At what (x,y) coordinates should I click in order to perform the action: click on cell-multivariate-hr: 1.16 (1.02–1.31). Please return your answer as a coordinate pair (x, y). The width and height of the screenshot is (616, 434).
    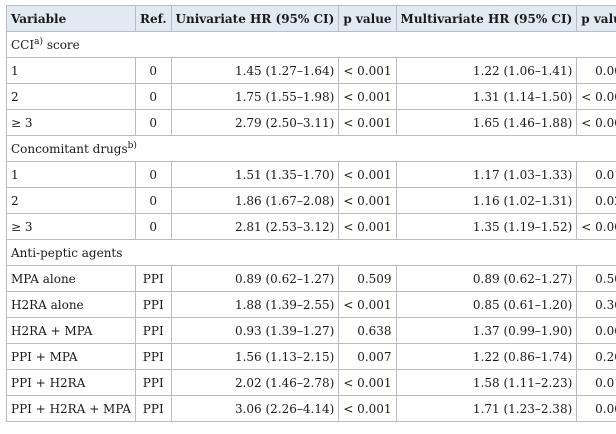
    Looking at the image, I should click on (486, 200).